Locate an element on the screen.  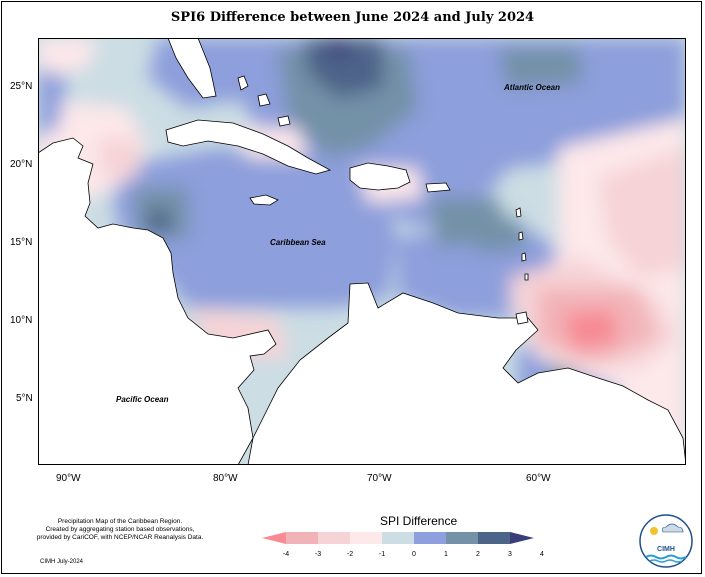
lon-tick-80w: 80°W is located at coordinates (225, 478).